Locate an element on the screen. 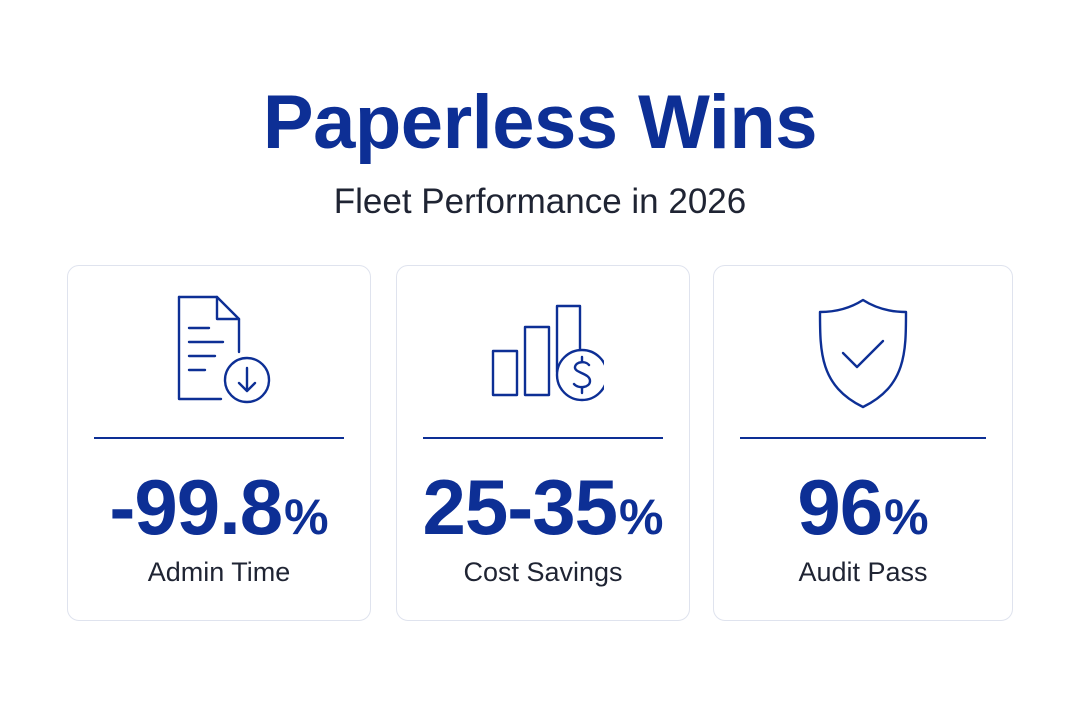  stat-number: 25-35 is located at coordinates (520, 507).